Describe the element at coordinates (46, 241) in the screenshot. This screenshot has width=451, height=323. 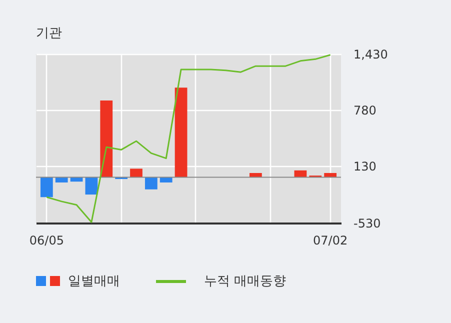
I see `x-tick-label: 06/05` at that location.